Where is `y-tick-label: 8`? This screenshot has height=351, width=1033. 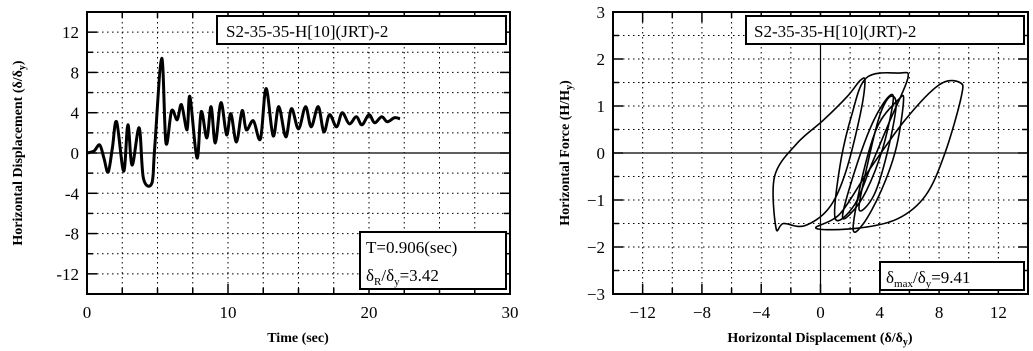 y-tick-label: 8 is located at coordinates (75, 72).